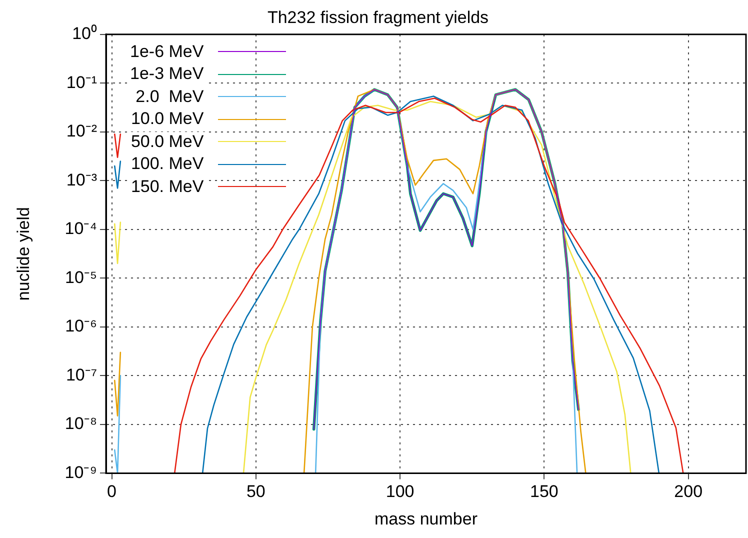 The image size is (748, 538). What do you see at coordinates (80, 228) in the screenshot?
I see `y-tick-label: 10⁻⁴` at bounding box center [80, 228].